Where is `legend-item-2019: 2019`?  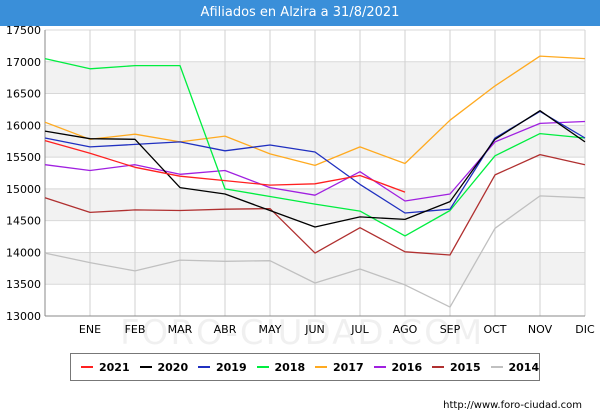 legend-item-2019: 2019 is located at coordinates (222, 367).